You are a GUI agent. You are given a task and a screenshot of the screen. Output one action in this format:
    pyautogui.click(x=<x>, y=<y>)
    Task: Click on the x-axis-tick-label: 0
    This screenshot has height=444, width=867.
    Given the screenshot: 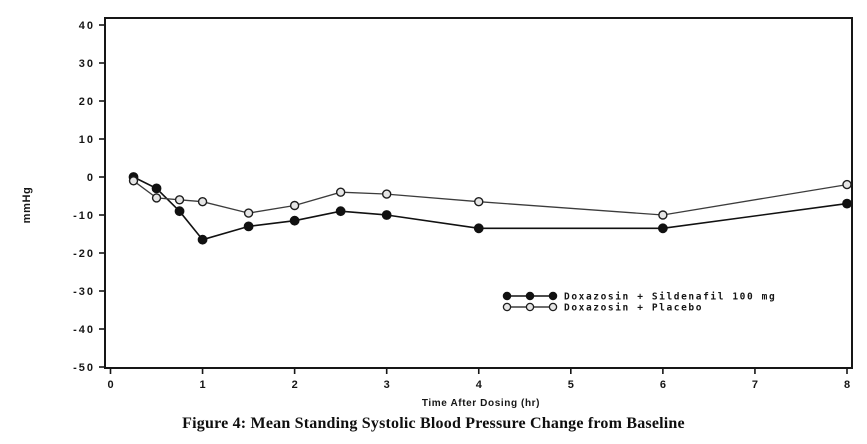 What is the action you would take?
    pyautogui.click(x=110, y=385)
    